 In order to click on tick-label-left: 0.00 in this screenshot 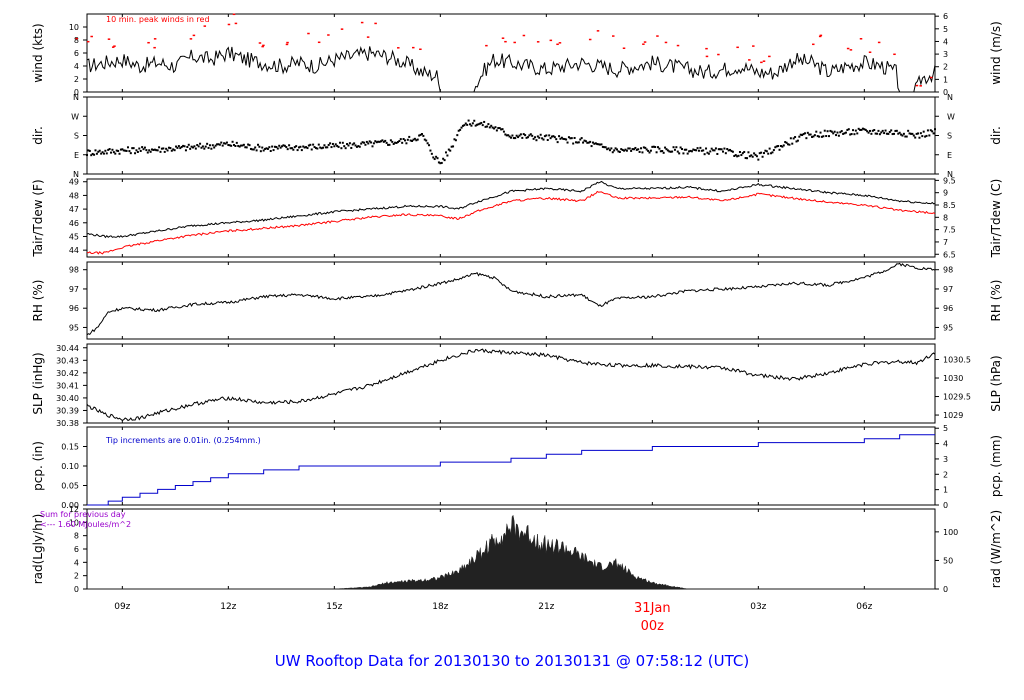, I will do `click(70, 505)`.